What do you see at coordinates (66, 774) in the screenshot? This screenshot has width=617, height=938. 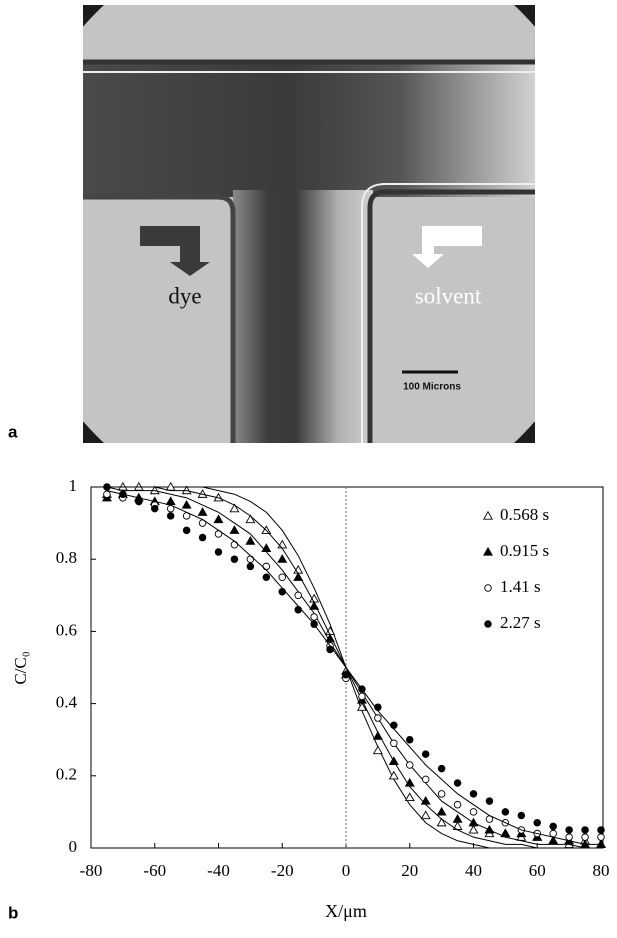 I see `y-tick-label: 0.2` at bounding box center [66, 774].